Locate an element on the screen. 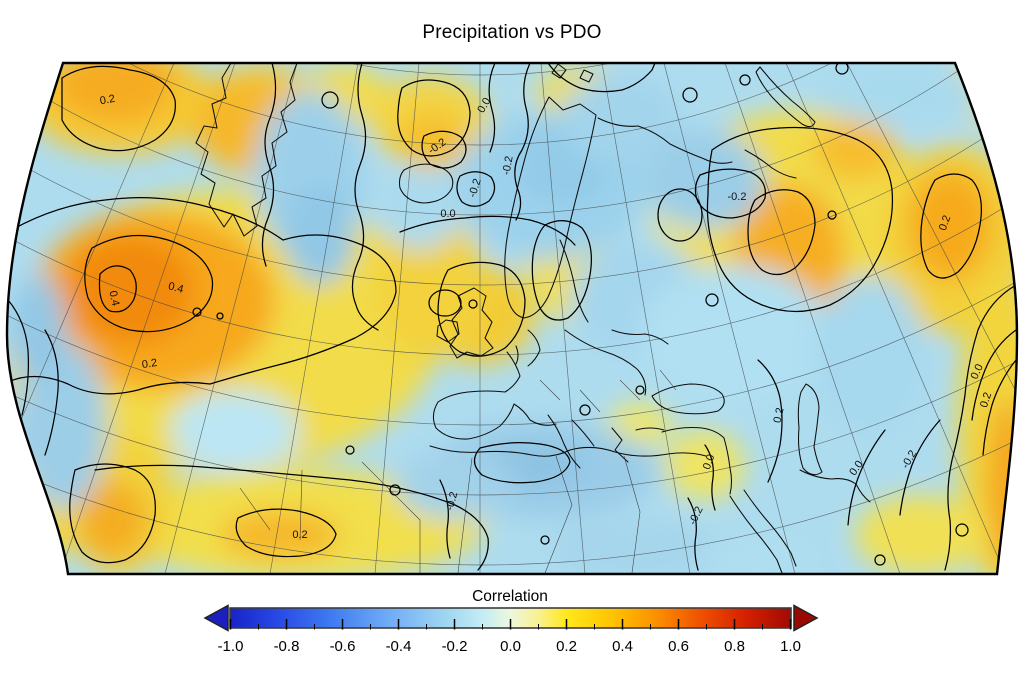 This screenshot has width=1024, height=688. tick-label: 1.0 is located at coordinates (790, 646).